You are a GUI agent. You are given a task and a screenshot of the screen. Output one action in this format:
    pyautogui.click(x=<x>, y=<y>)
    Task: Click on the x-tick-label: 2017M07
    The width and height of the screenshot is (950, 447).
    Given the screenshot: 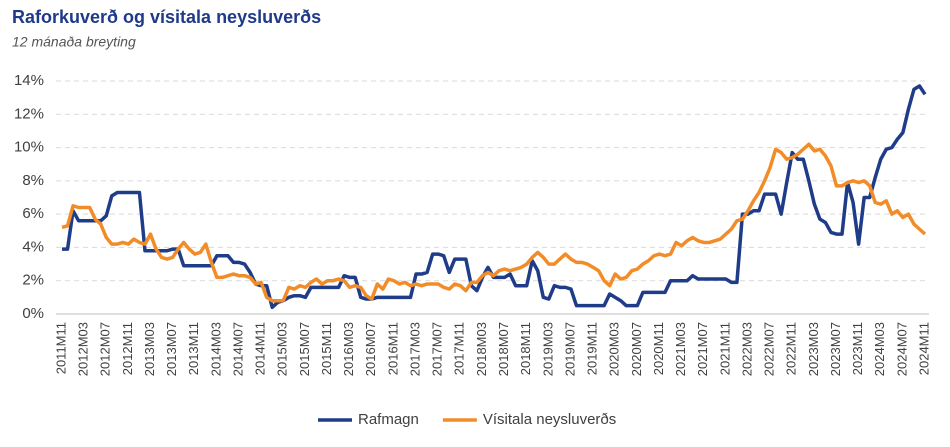 What is the action you would take?
    pyautogui.click(x=437, y=349)
    